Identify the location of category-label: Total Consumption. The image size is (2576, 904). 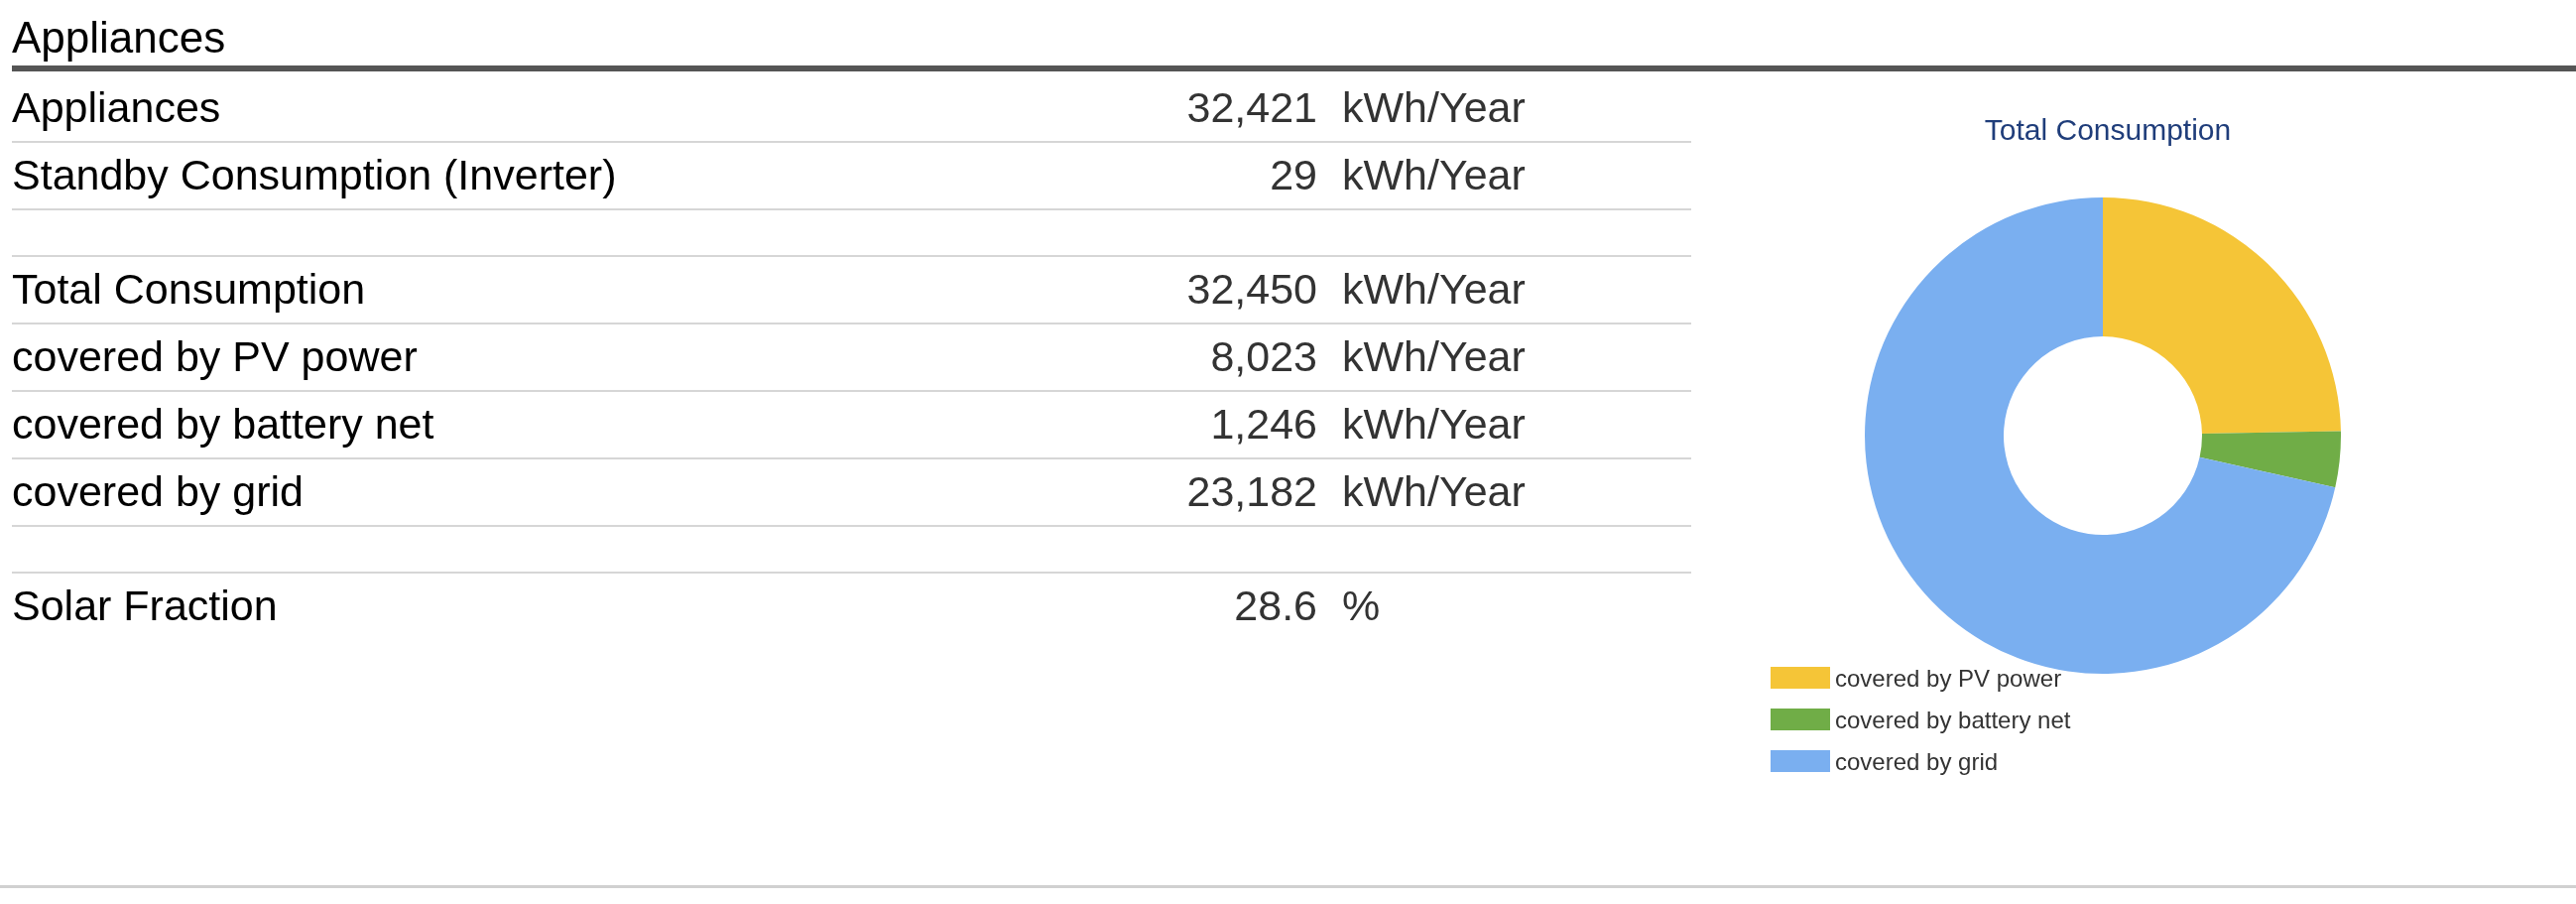
(189, 289).